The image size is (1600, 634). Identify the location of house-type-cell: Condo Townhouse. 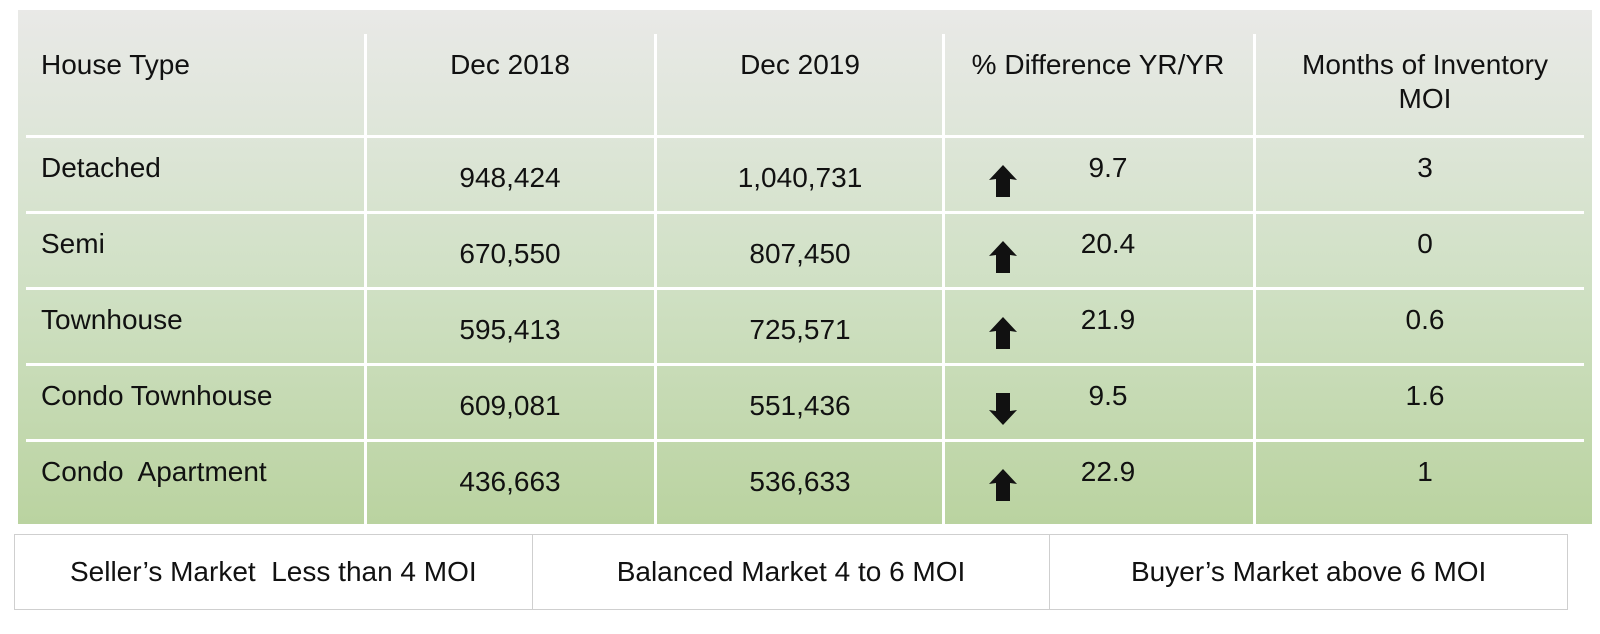
(157, 395).